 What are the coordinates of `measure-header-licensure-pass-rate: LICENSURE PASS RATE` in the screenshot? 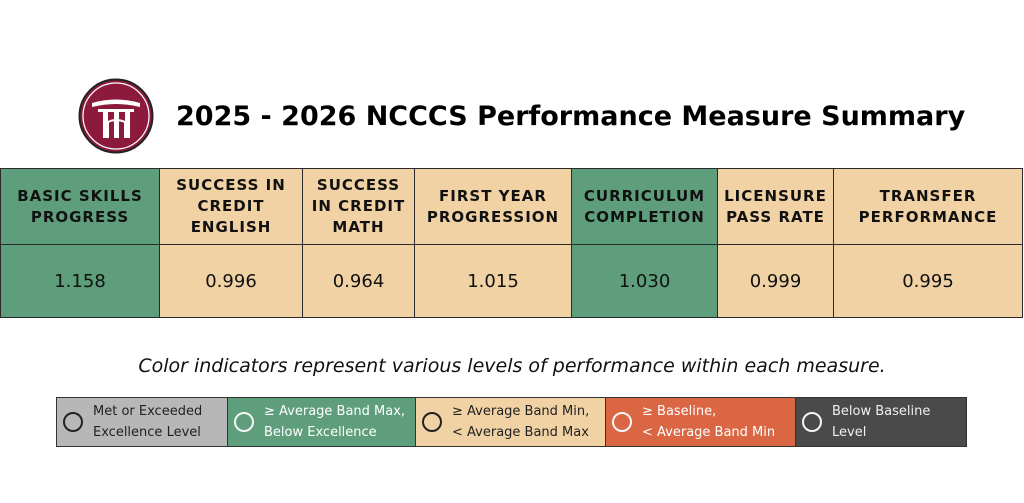 It's located at (775, 206).